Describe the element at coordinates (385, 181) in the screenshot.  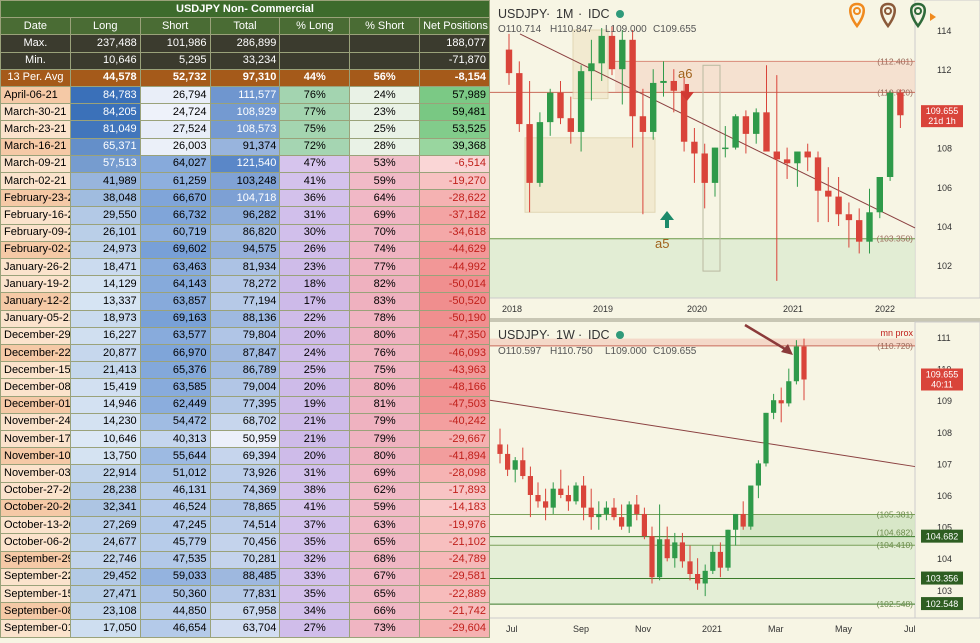
I see `row-pct-short: 59%` at that location.